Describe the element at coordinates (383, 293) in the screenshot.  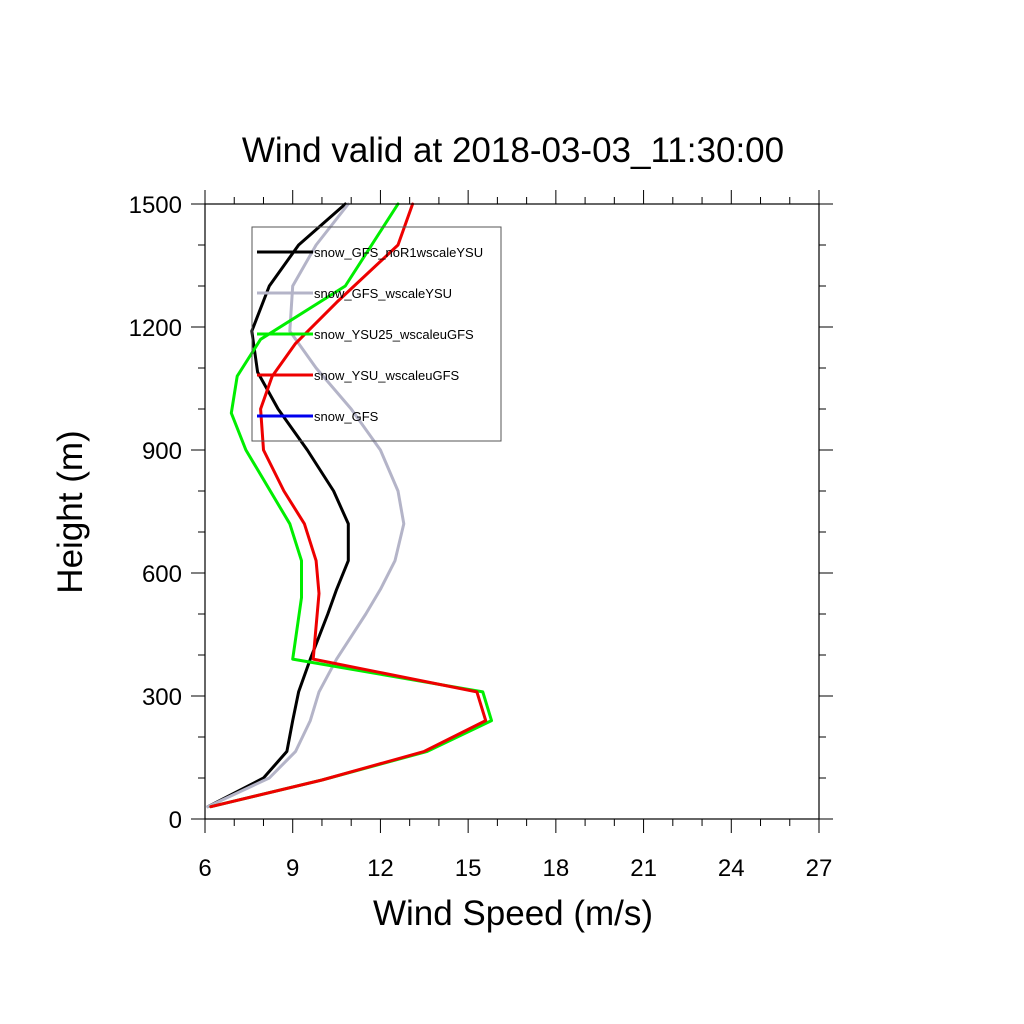
I see `legend-label-1: snow_GFS_wscaleYSU` at that location.